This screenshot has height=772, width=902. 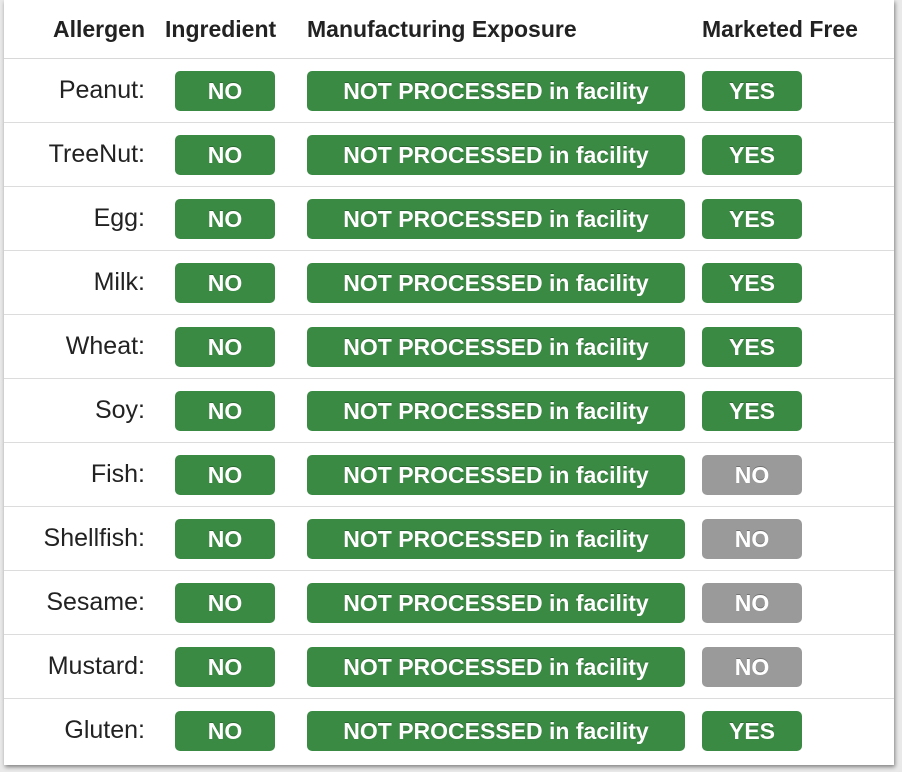 I want to click on header-manufacturing-exposure: Manufacturing Exposure, so click(x=503, y=29).